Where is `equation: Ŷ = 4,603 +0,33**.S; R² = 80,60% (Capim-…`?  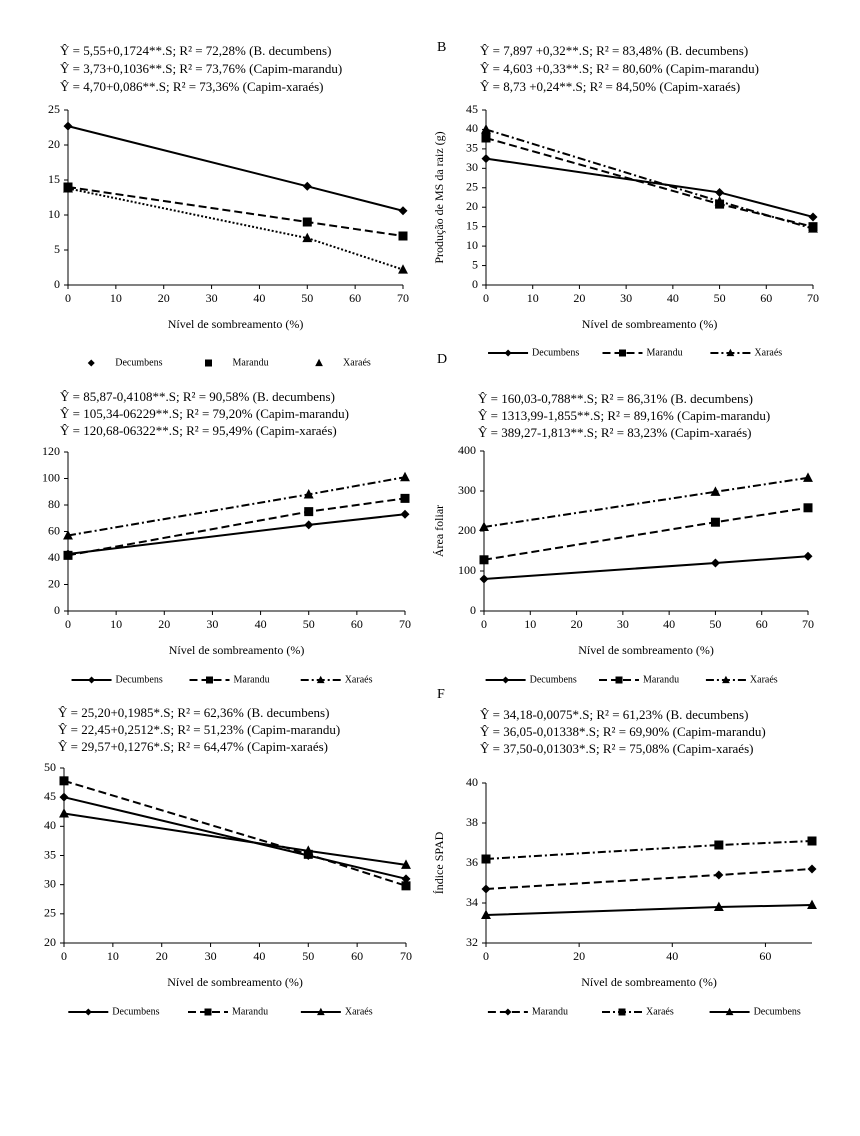 equation: Ŷ = 4,603 +0,33**.S; R² = 80,60% (Capim-… is located at coordinates (619, 68).